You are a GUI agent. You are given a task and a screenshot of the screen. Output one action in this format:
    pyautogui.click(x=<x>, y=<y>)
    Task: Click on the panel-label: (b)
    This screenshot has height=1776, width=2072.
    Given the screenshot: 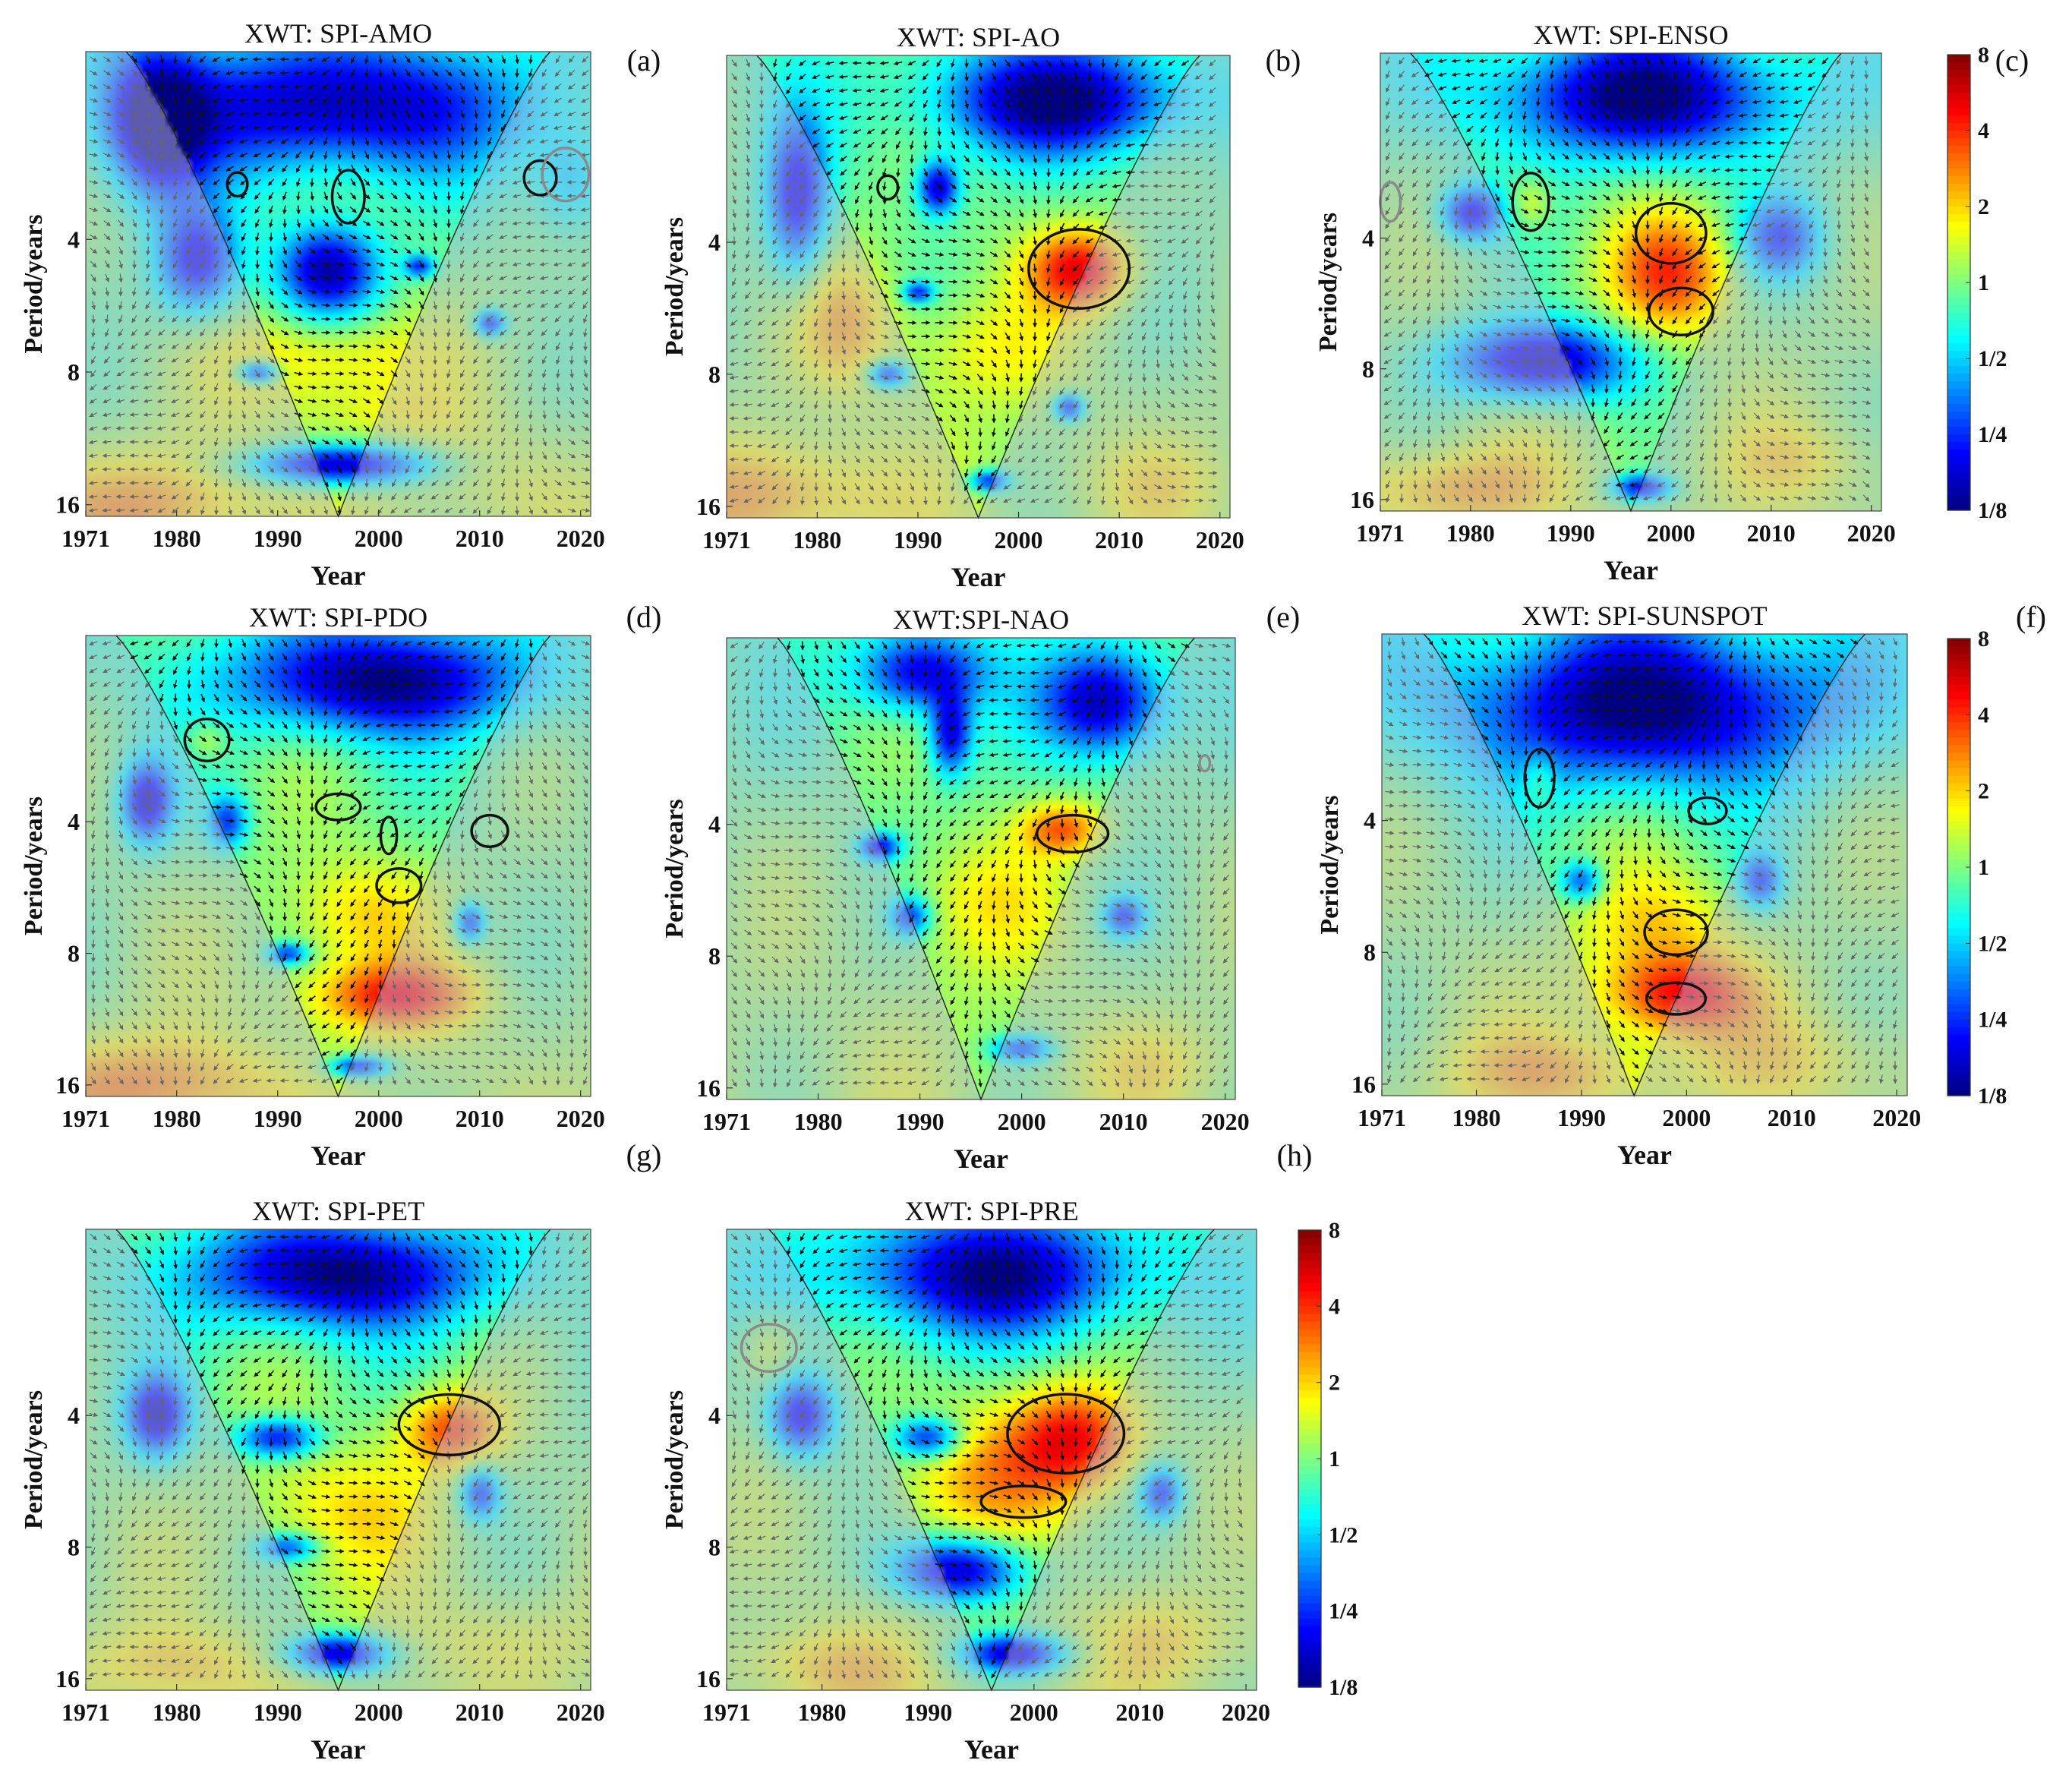 What is the action you would take?
    pyautogui.click(x=1283, y=60)
    